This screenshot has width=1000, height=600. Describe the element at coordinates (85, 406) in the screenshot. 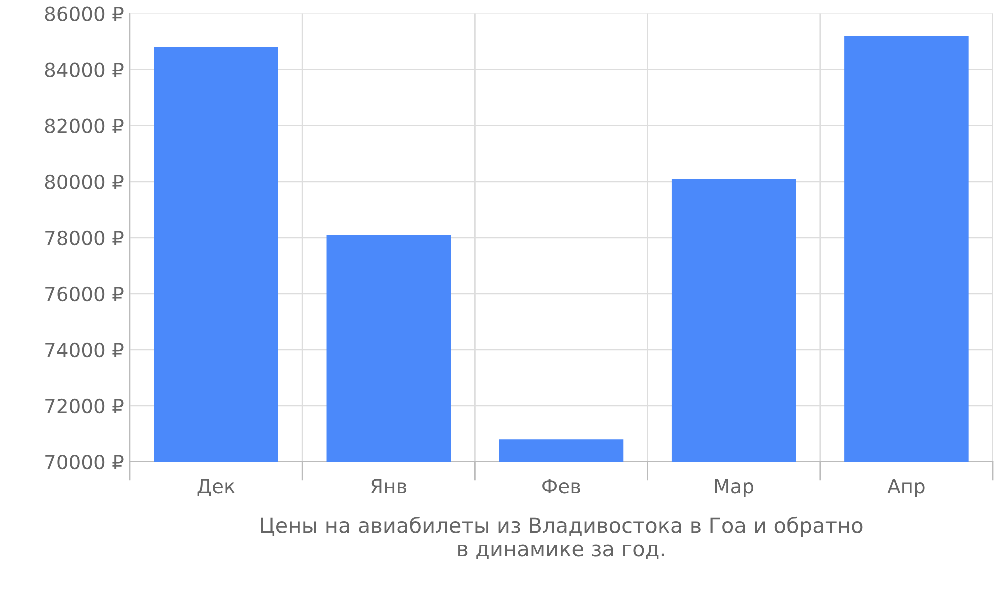

I see `y-tick-label: 72000 ₽` at that location.